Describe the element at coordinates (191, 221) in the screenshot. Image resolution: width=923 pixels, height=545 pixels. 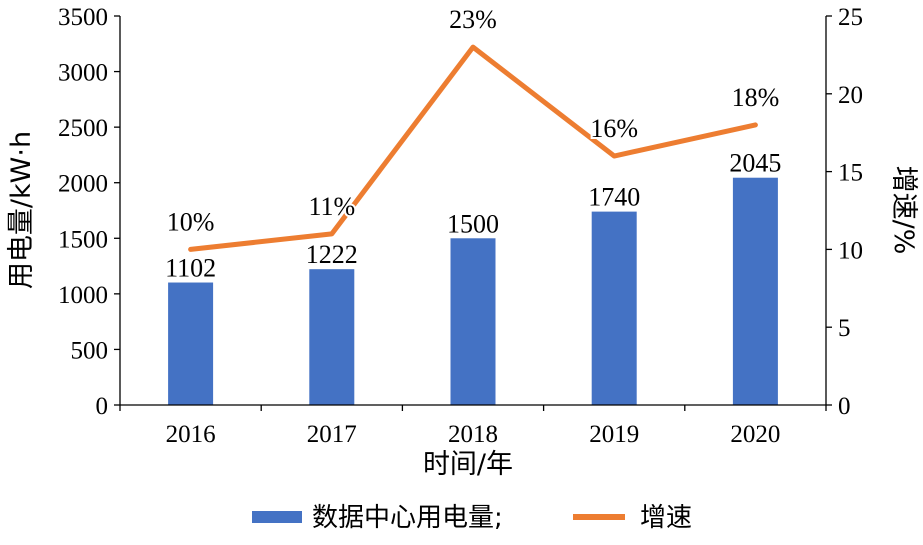
I see `growth-value-label: 10%` at that location.